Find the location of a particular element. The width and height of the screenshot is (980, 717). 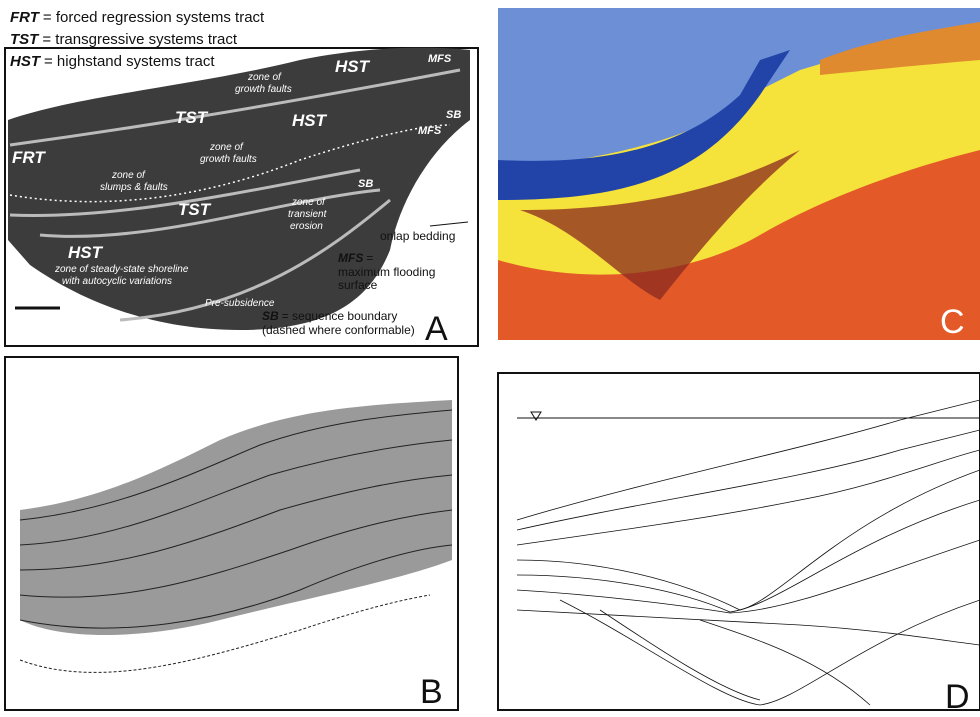

annotation: erosion is located at coordinates (306, 226).